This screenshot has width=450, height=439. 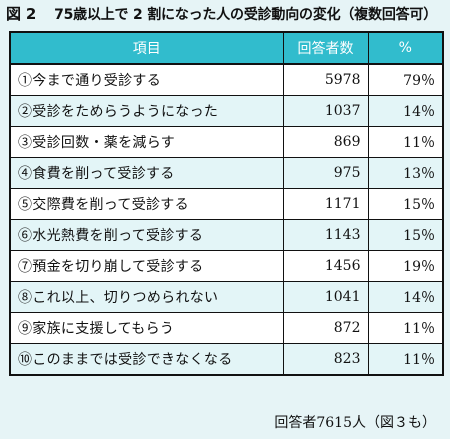 What do you see at coordinates (405, 48) in the screenshot?
I see `header-percent: %` at bounding box center [405, 48].